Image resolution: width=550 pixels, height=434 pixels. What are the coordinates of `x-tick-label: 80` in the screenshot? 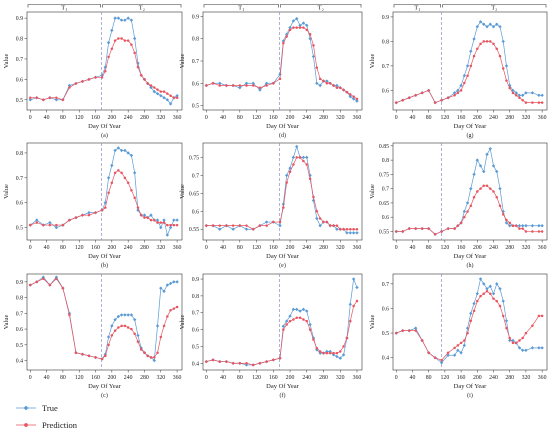 It's located at (429, 378).